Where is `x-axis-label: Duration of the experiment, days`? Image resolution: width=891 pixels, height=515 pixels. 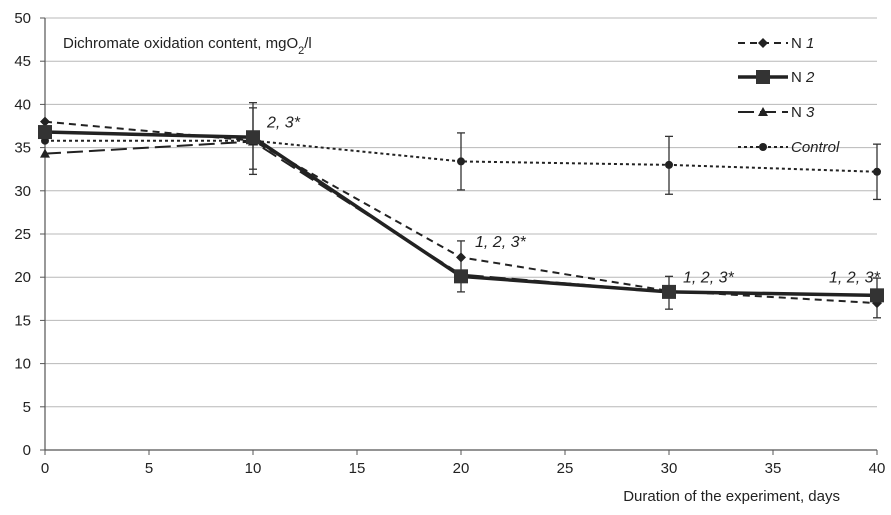
x-axis-label: Duration of the experiment, days is located at coordinates (731, 496).